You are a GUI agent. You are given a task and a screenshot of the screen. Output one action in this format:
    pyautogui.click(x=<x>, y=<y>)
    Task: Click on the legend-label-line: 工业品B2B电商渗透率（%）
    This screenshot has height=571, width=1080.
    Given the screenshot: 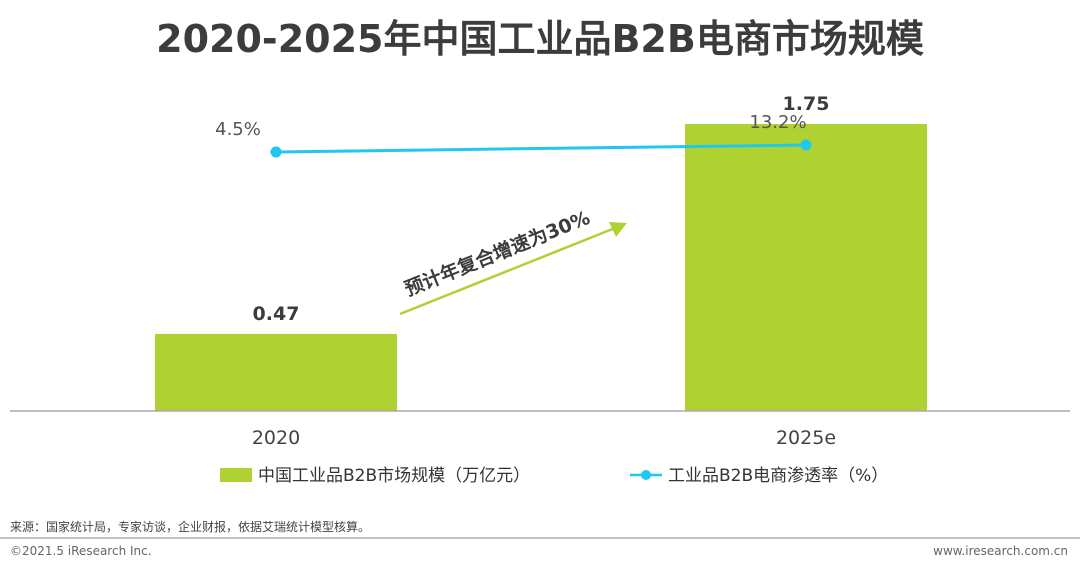 What is the action you would take?
    pyautogui.click(x=778, y=476)
    